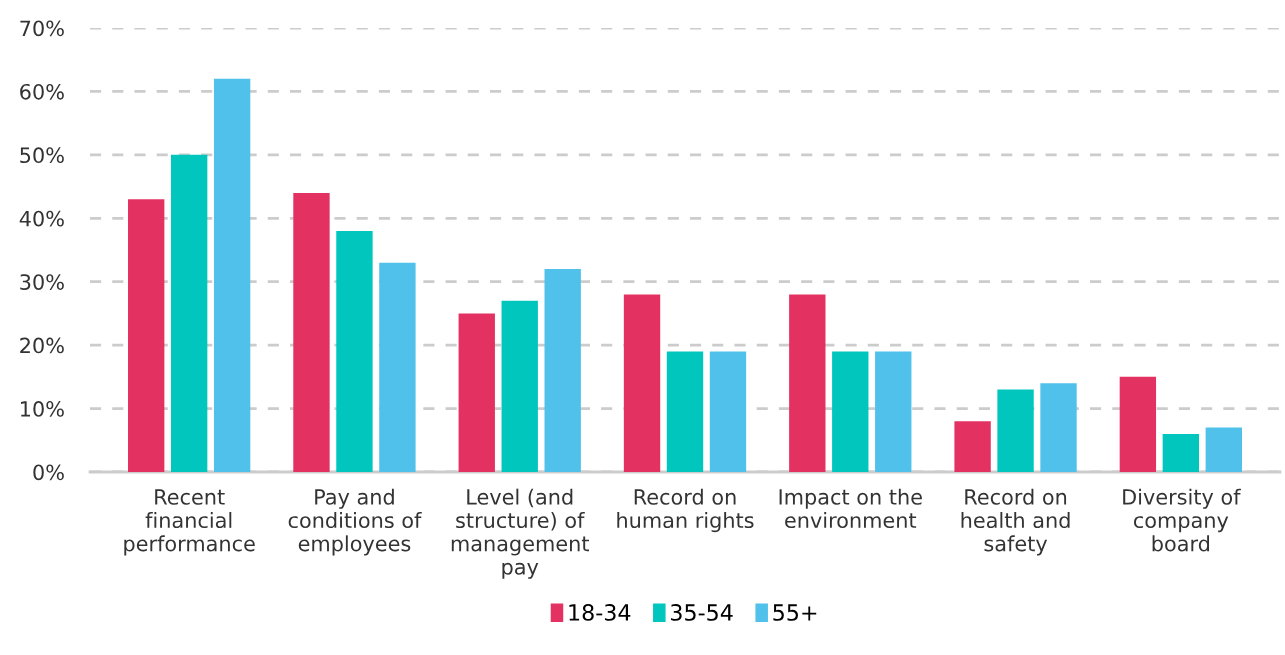 This screenshot has width=1285, height=655. Describe the element at coordinates (42, 155) in the screenshot. I see `y-tick-label: 50%` at that location.